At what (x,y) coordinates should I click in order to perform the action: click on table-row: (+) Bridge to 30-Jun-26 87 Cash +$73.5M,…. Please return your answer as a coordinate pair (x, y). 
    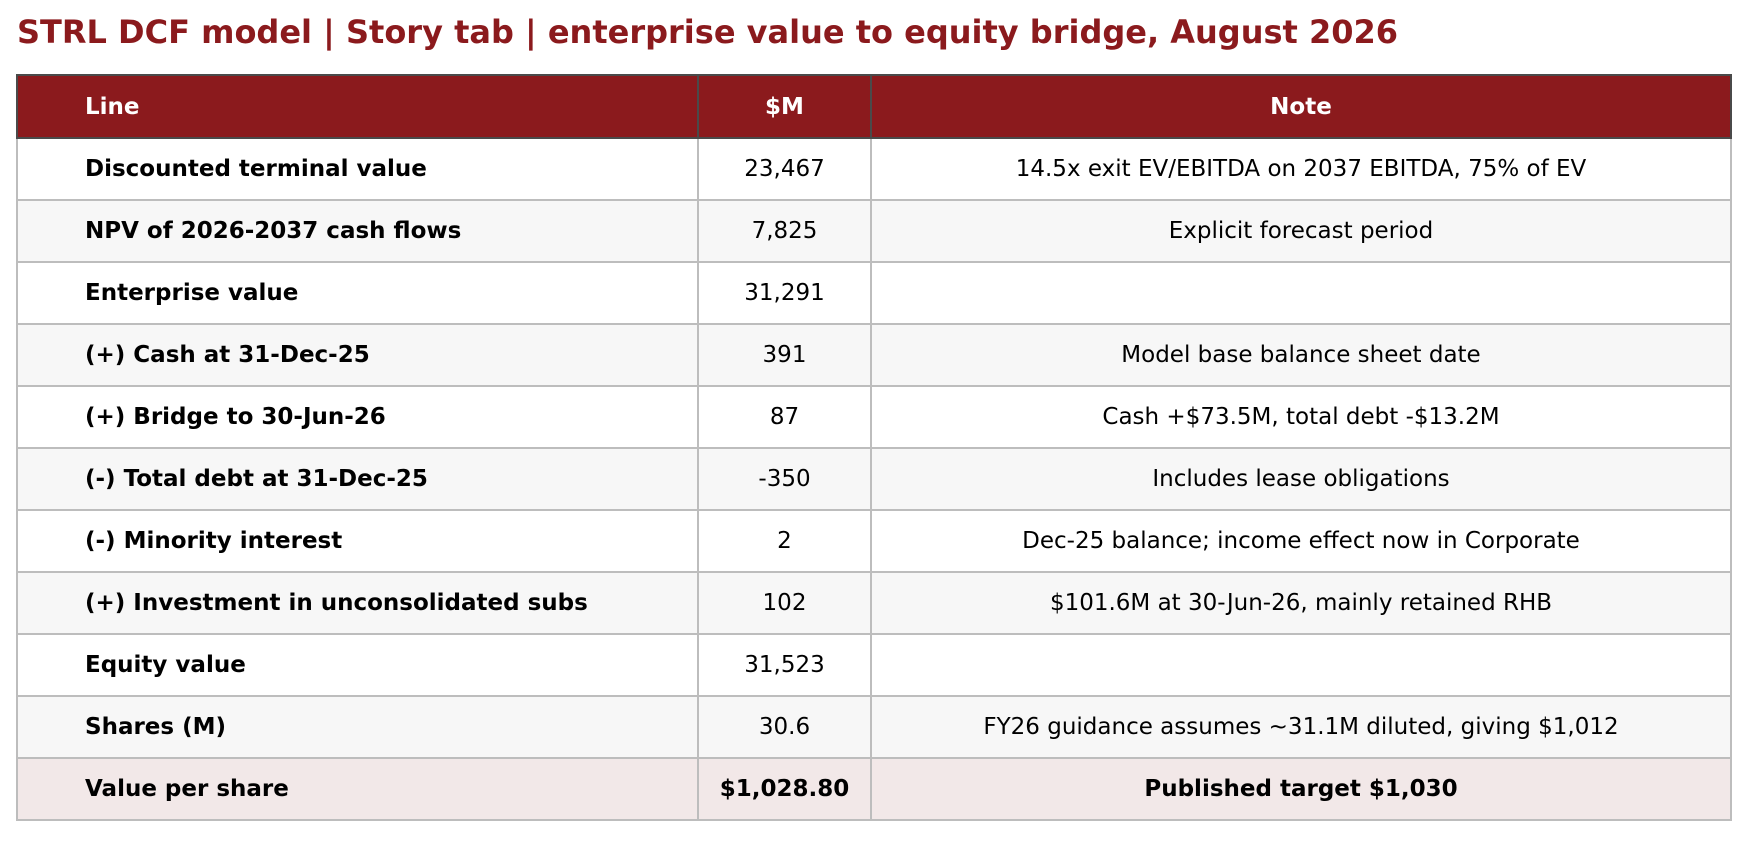
    Looking at the image, I should click on (874, 417).